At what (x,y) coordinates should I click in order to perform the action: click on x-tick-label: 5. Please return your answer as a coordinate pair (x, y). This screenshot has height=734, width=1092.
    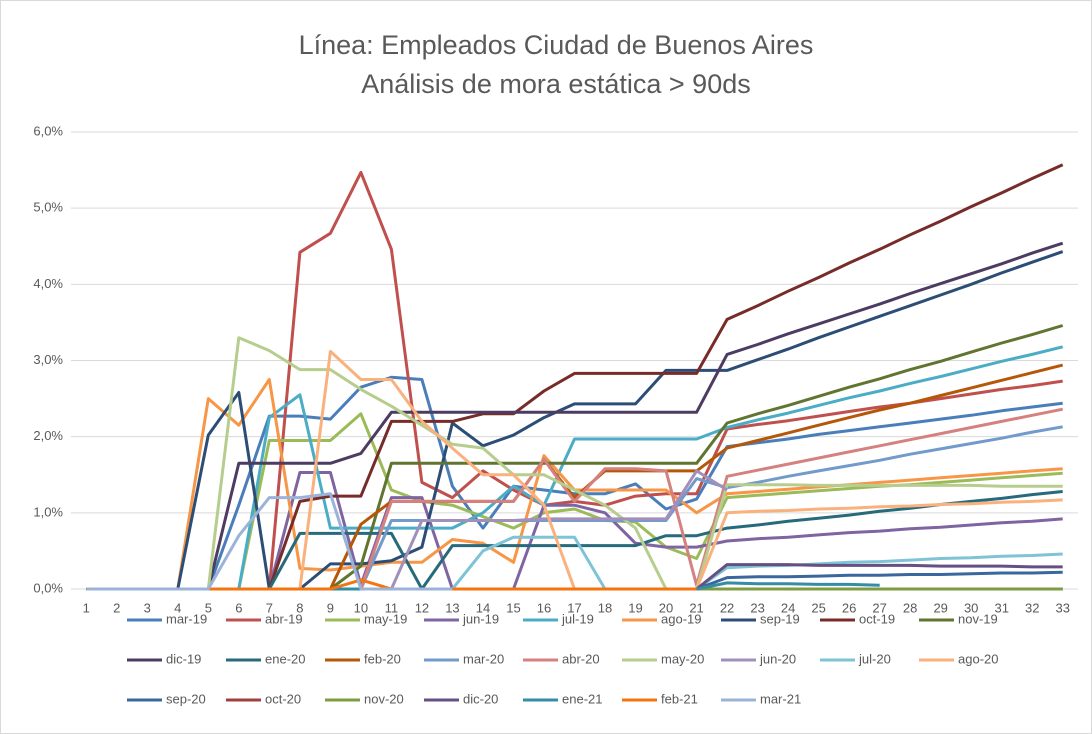
    Looking at the image, I should click on (208, 607).